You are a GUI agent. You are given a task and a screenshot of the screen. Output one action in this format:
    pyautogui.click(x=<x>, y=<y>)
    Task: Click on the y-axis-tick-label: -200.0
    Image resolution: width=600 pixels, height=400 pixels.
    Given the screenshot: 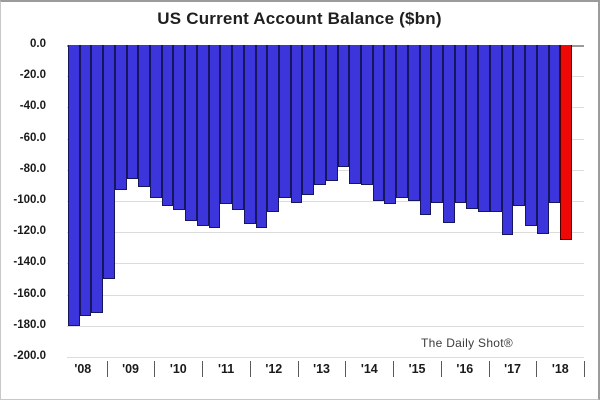 What is the action you would take?
    pyautogui.click(x=29, y=356)
    